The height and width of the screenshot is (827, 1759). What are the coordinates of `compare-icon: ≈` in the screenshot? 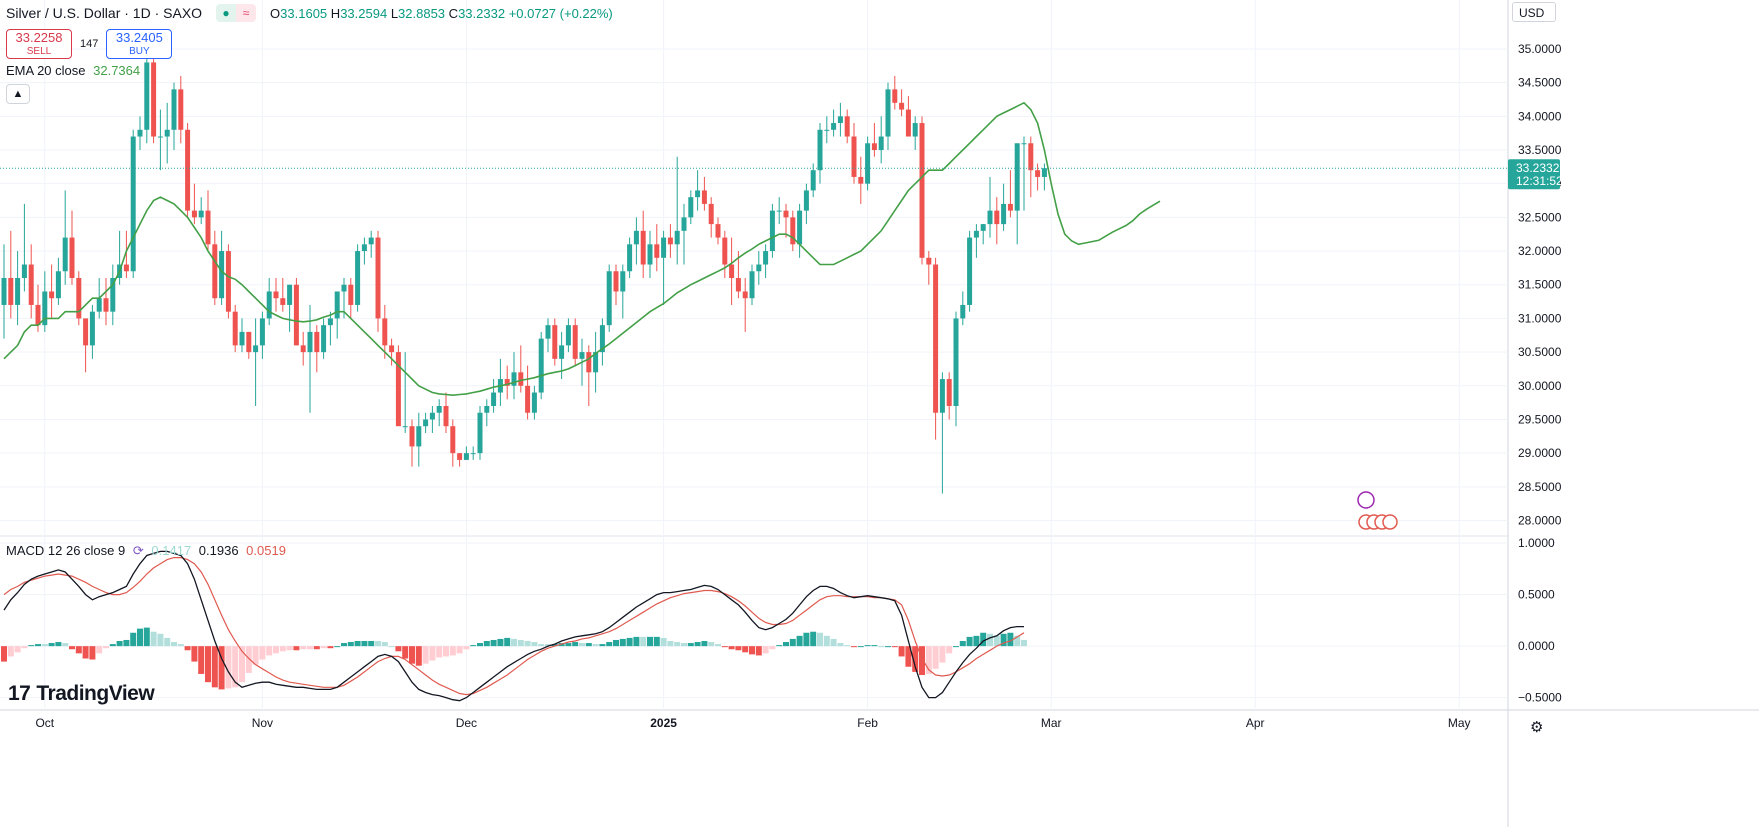 It's located at (246, 13).